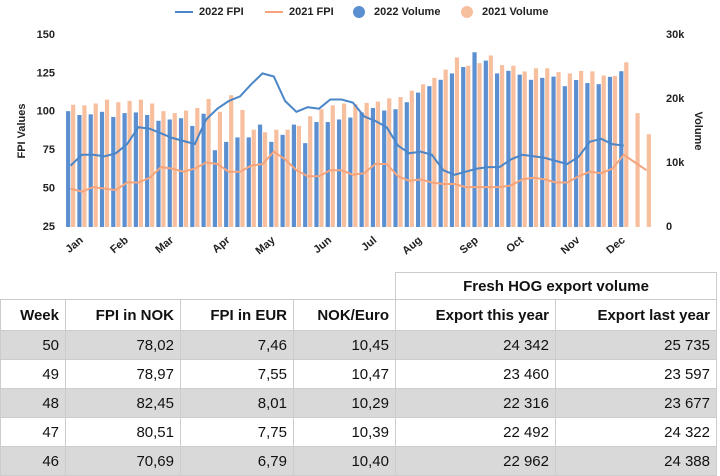 This screenshot has height=476, width=720. I want to click on table-cell: 78,02, so click(123, 345).